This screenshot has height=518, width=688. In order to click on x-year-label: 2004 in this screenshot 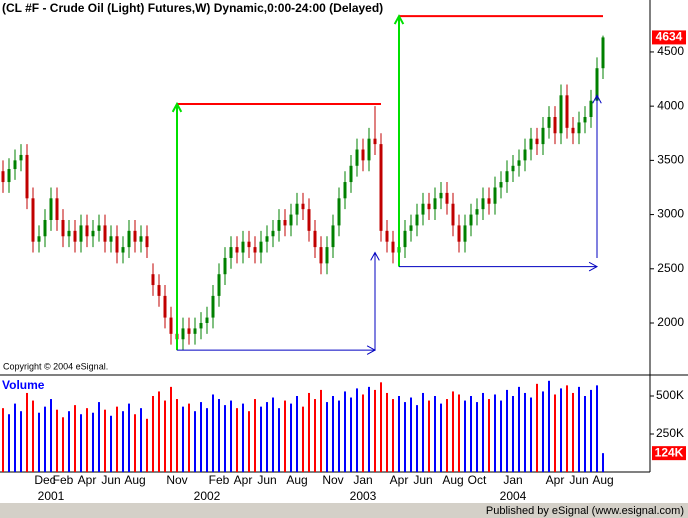, I will do `click(513, 496)`.